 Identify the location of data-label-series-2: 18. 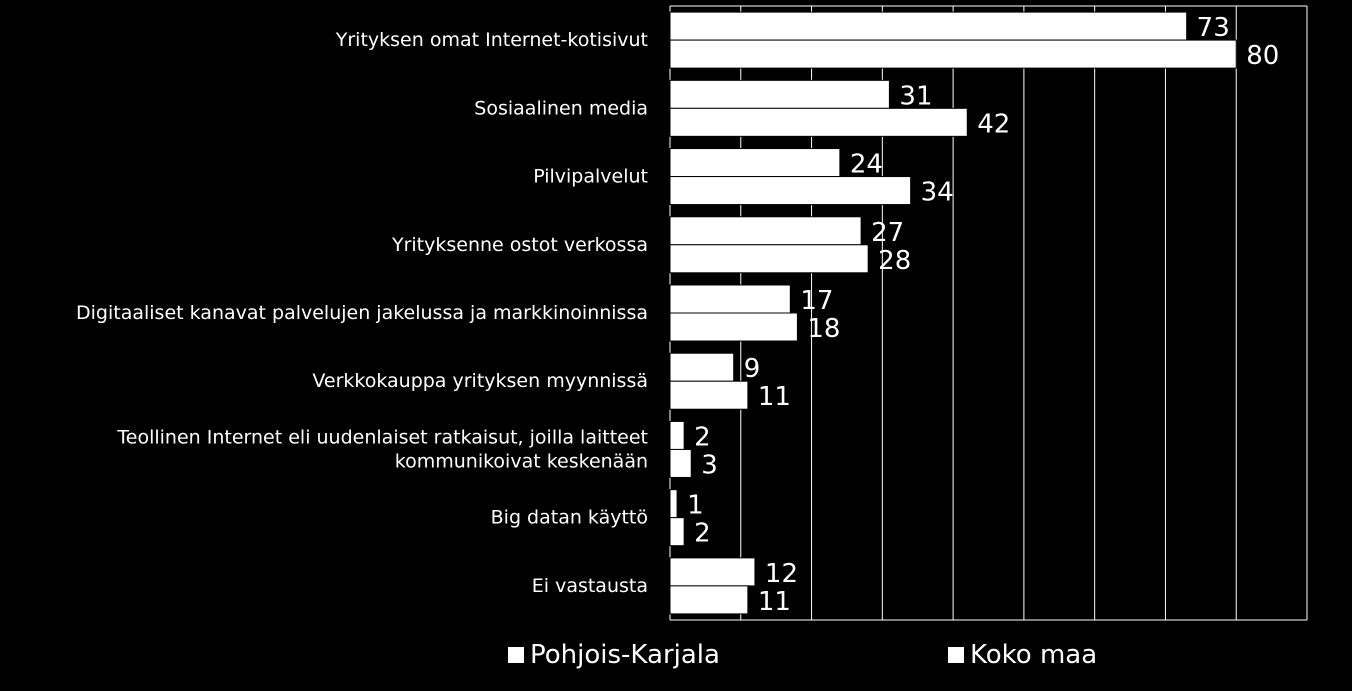
(823, 329).